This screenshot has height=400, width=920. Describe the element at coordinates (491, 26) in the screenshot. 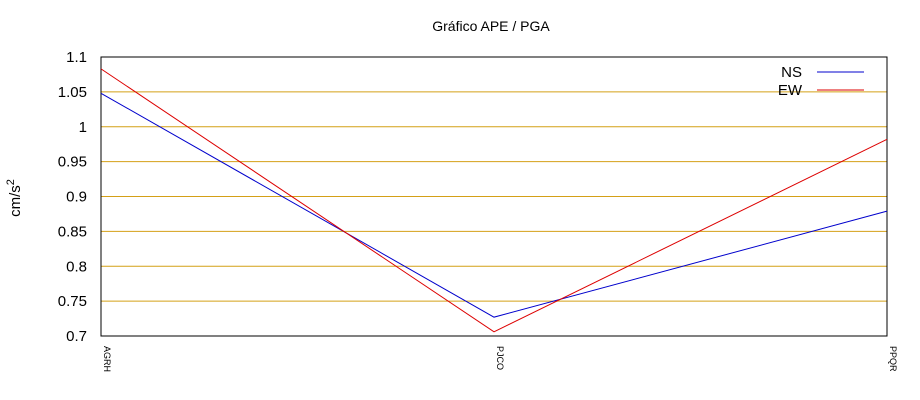

I see `chart-title: Gráfico APE / PGA` at that location.